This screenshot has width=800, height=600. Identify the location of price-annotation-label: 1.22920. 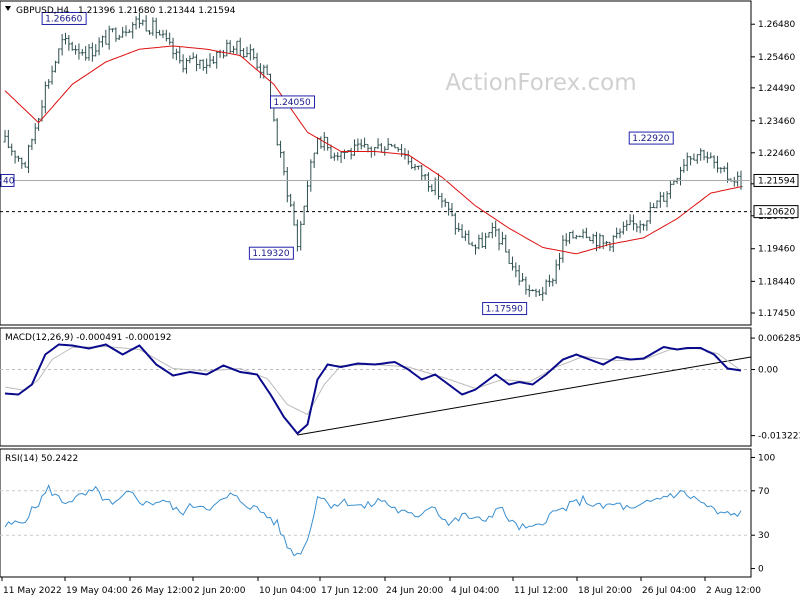
(650, 139).